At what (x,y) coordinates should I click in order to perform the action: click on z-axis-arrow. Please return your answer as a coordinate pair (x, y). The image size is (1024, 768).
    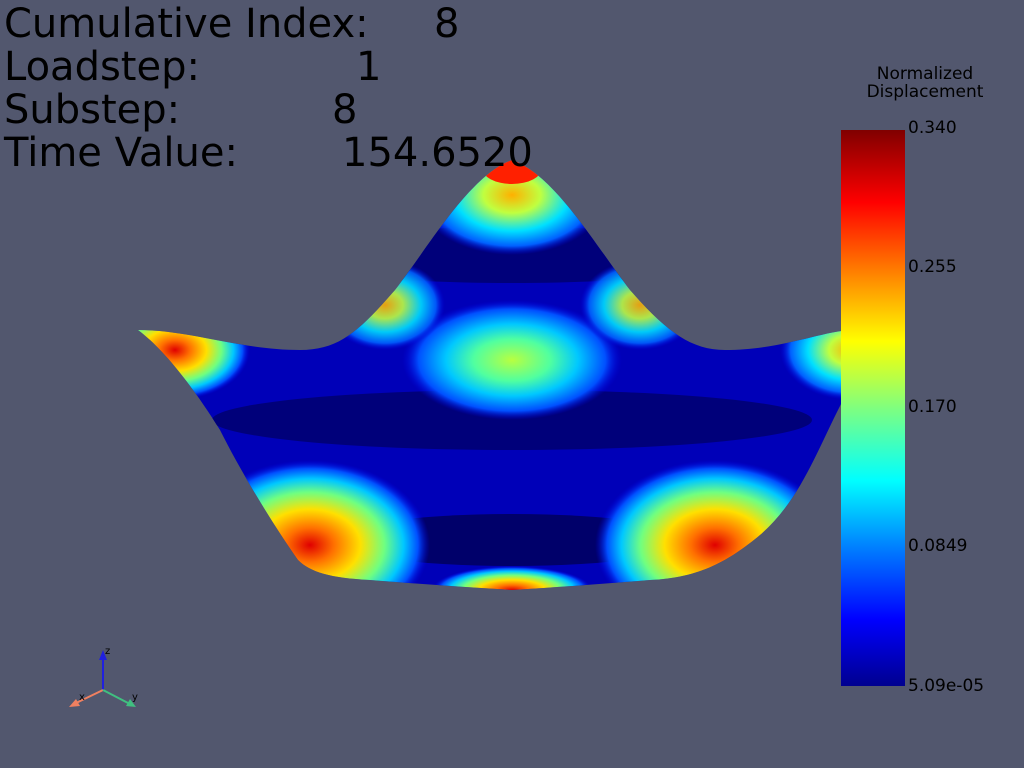
    Looking at the image, I should click on (103, 655).